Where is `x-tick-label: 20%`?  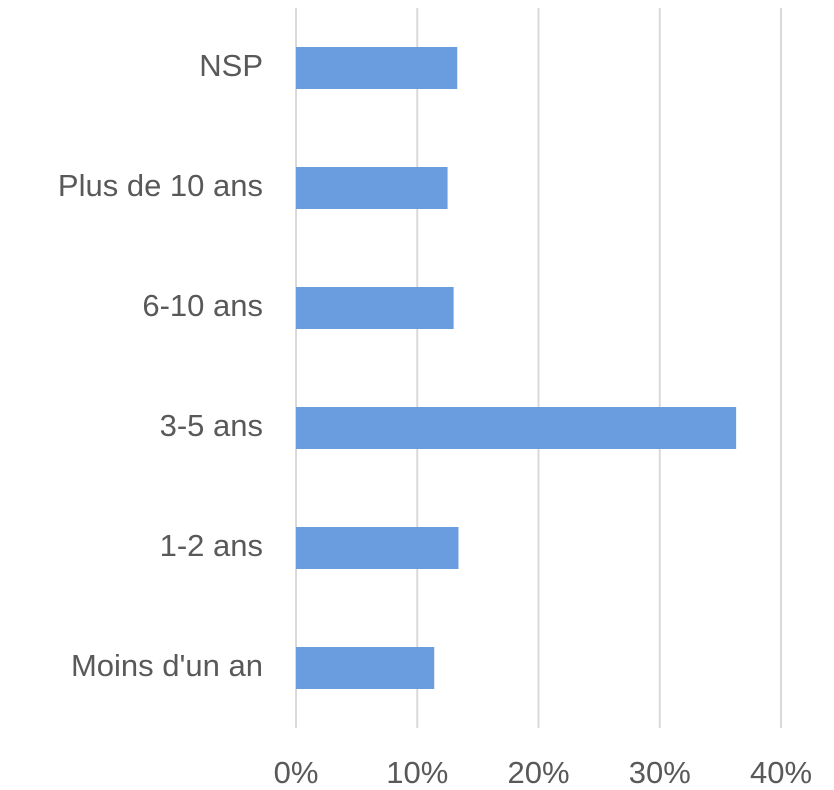 x-tick-label: 20% is located at coordinates (538, 772).